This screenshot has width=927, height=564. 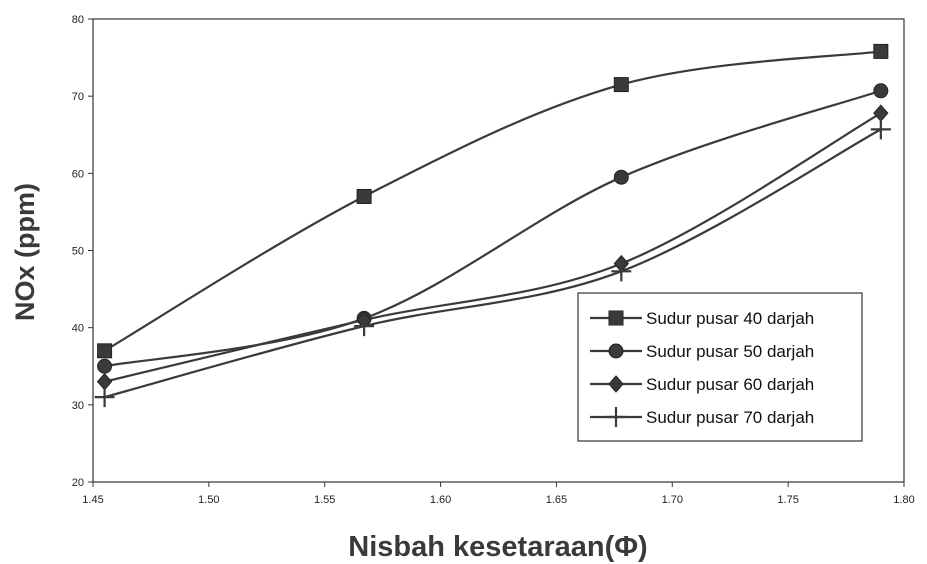 What do you see at coordinates (730, 417) in the screenshot?
I see `legend-label: Sudur pusar 70 darjah` at bounding box center [730, 417].